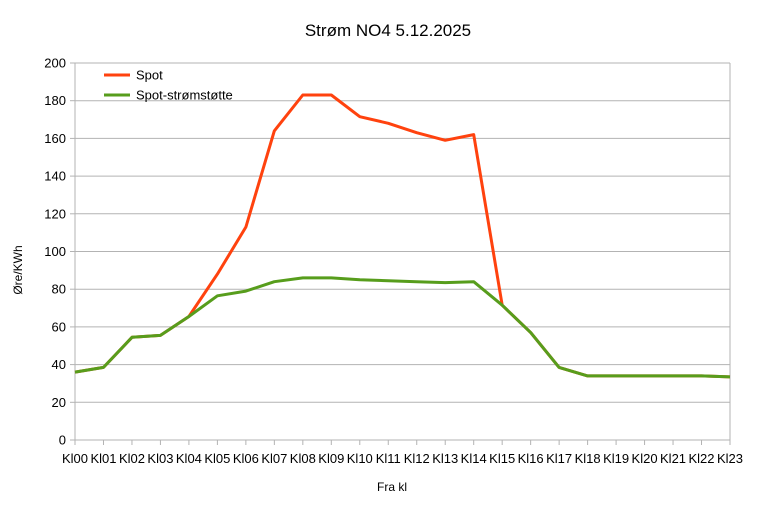  I want to click on x-tick-label: Kl00, so click(75, 458).